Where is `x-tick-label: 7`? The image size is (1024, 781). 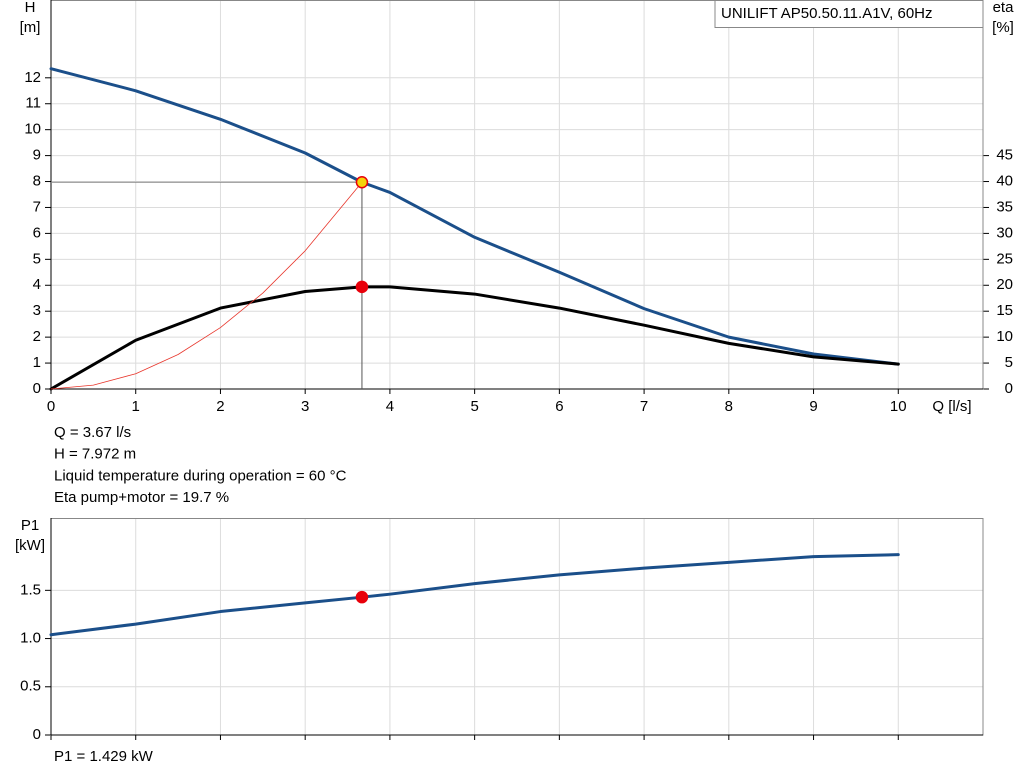 x-tick-label: 7 is located at coordinates (644, 406).